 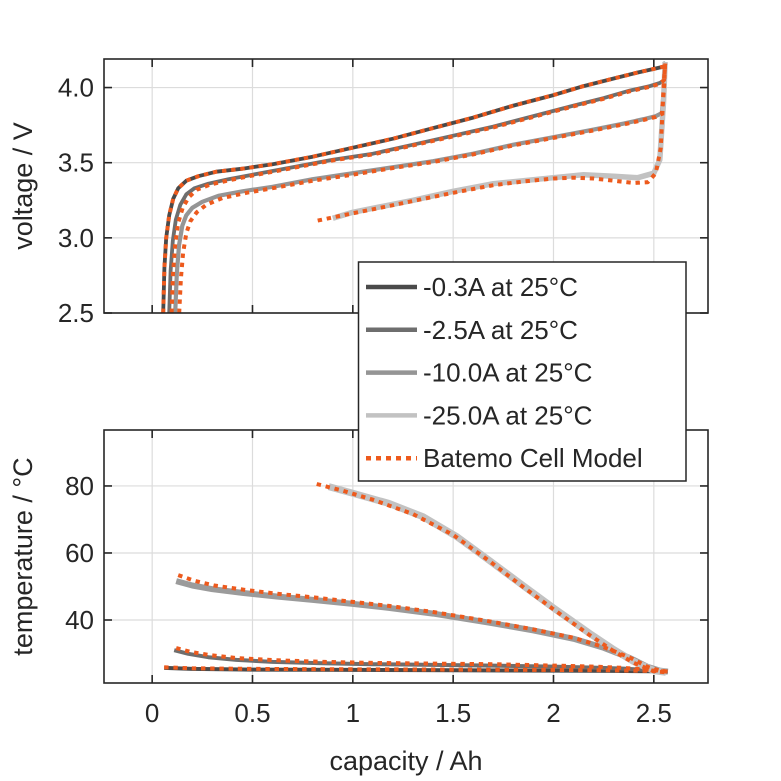 What do you see at coordinates (76, 88) in the screenshot?
I see `y-tick-label: 4.0` at bounding box center [76, 88].